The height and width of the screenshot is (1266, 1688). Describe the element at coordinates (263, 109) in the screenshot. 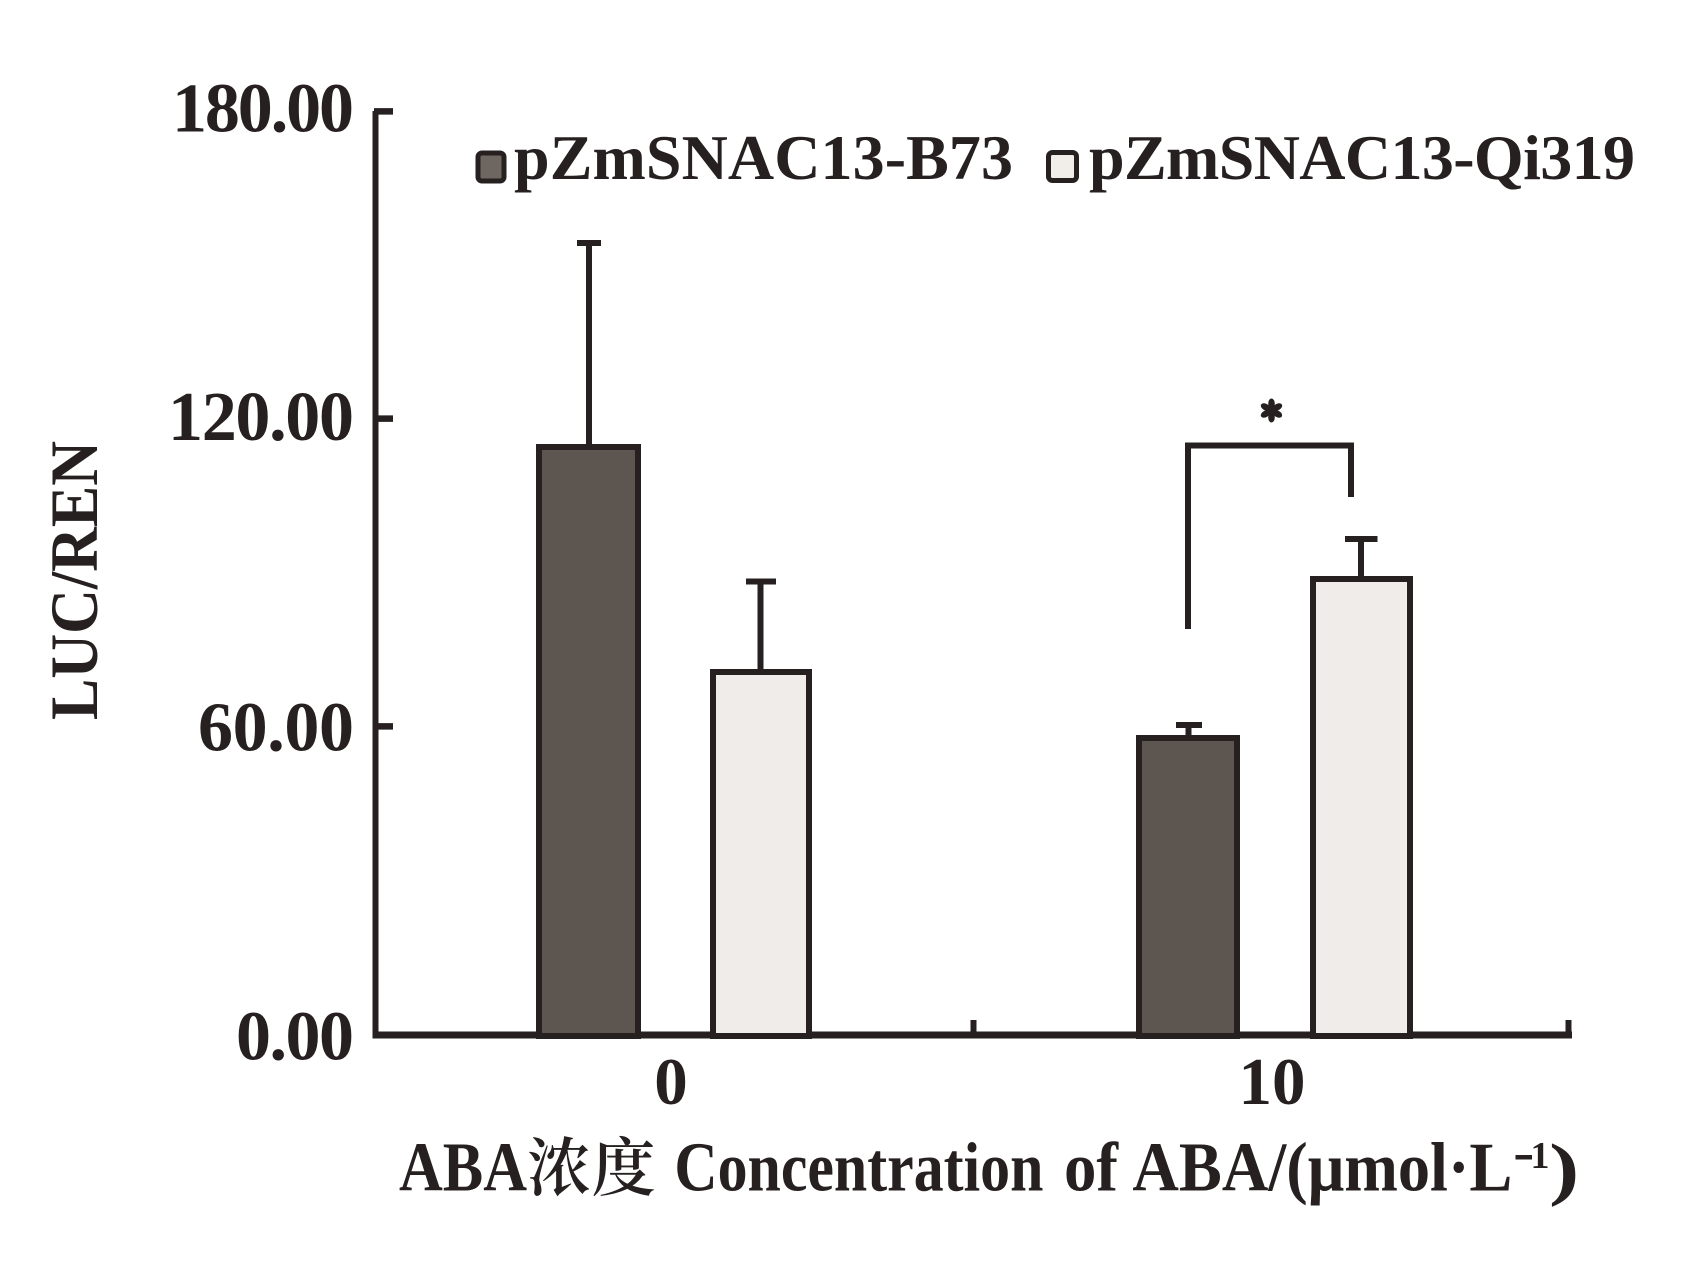

I see `svg-text: 180.00` at that location.